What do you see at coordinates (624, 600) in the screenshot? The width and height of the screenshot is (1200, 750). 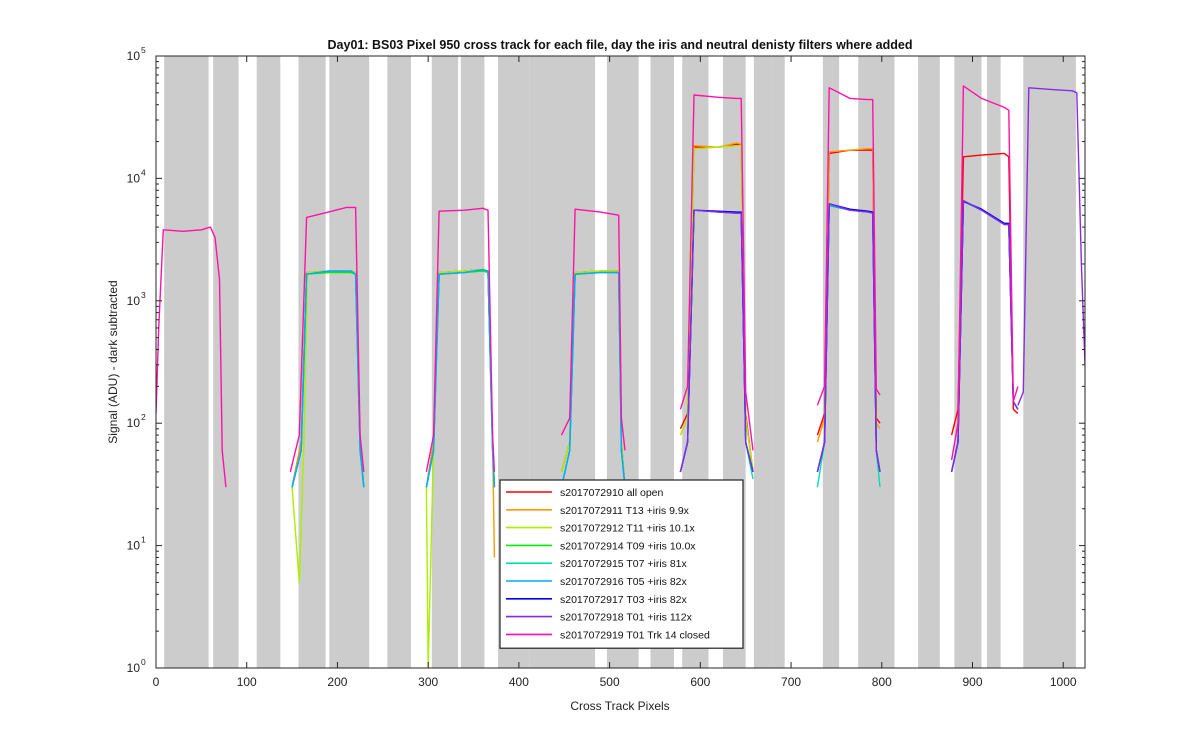 I see `legend-label-7: s2017072917 T03 +iris 82x` at bounding box center [624, 600].